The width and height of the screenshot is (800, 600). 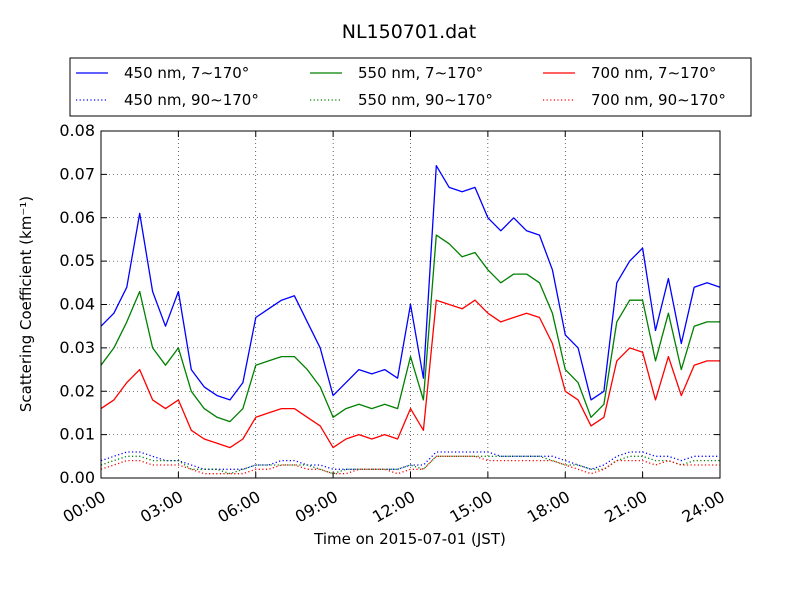 What do you see at coordinates (77, 390) in the screenshot?
I see `y-tick-label: 0.02` at bounding box center [77, 390].